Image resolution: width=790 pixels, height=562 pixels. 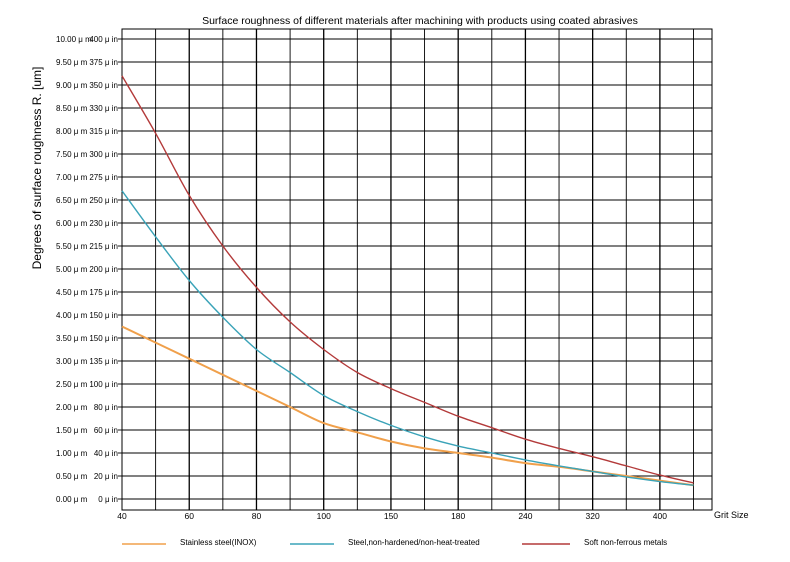 What do you see at coordinates (103, 384) in the screenshot?
I see `y-tick-label-uin: 100 μ in` at bounding box center [103, 384].